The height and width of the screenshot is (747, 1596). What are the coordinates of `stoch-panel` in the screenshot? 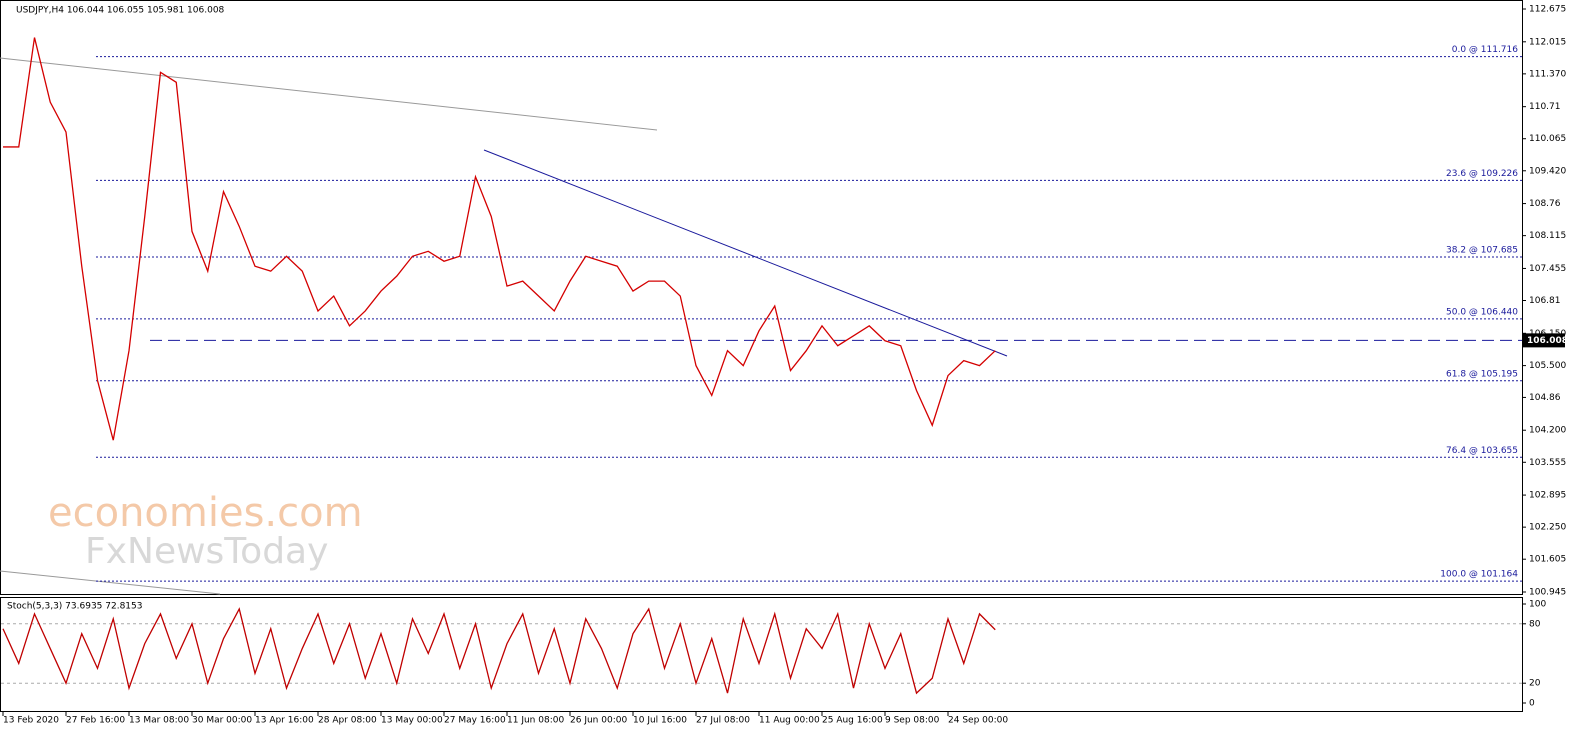 It's located at (761, 654).